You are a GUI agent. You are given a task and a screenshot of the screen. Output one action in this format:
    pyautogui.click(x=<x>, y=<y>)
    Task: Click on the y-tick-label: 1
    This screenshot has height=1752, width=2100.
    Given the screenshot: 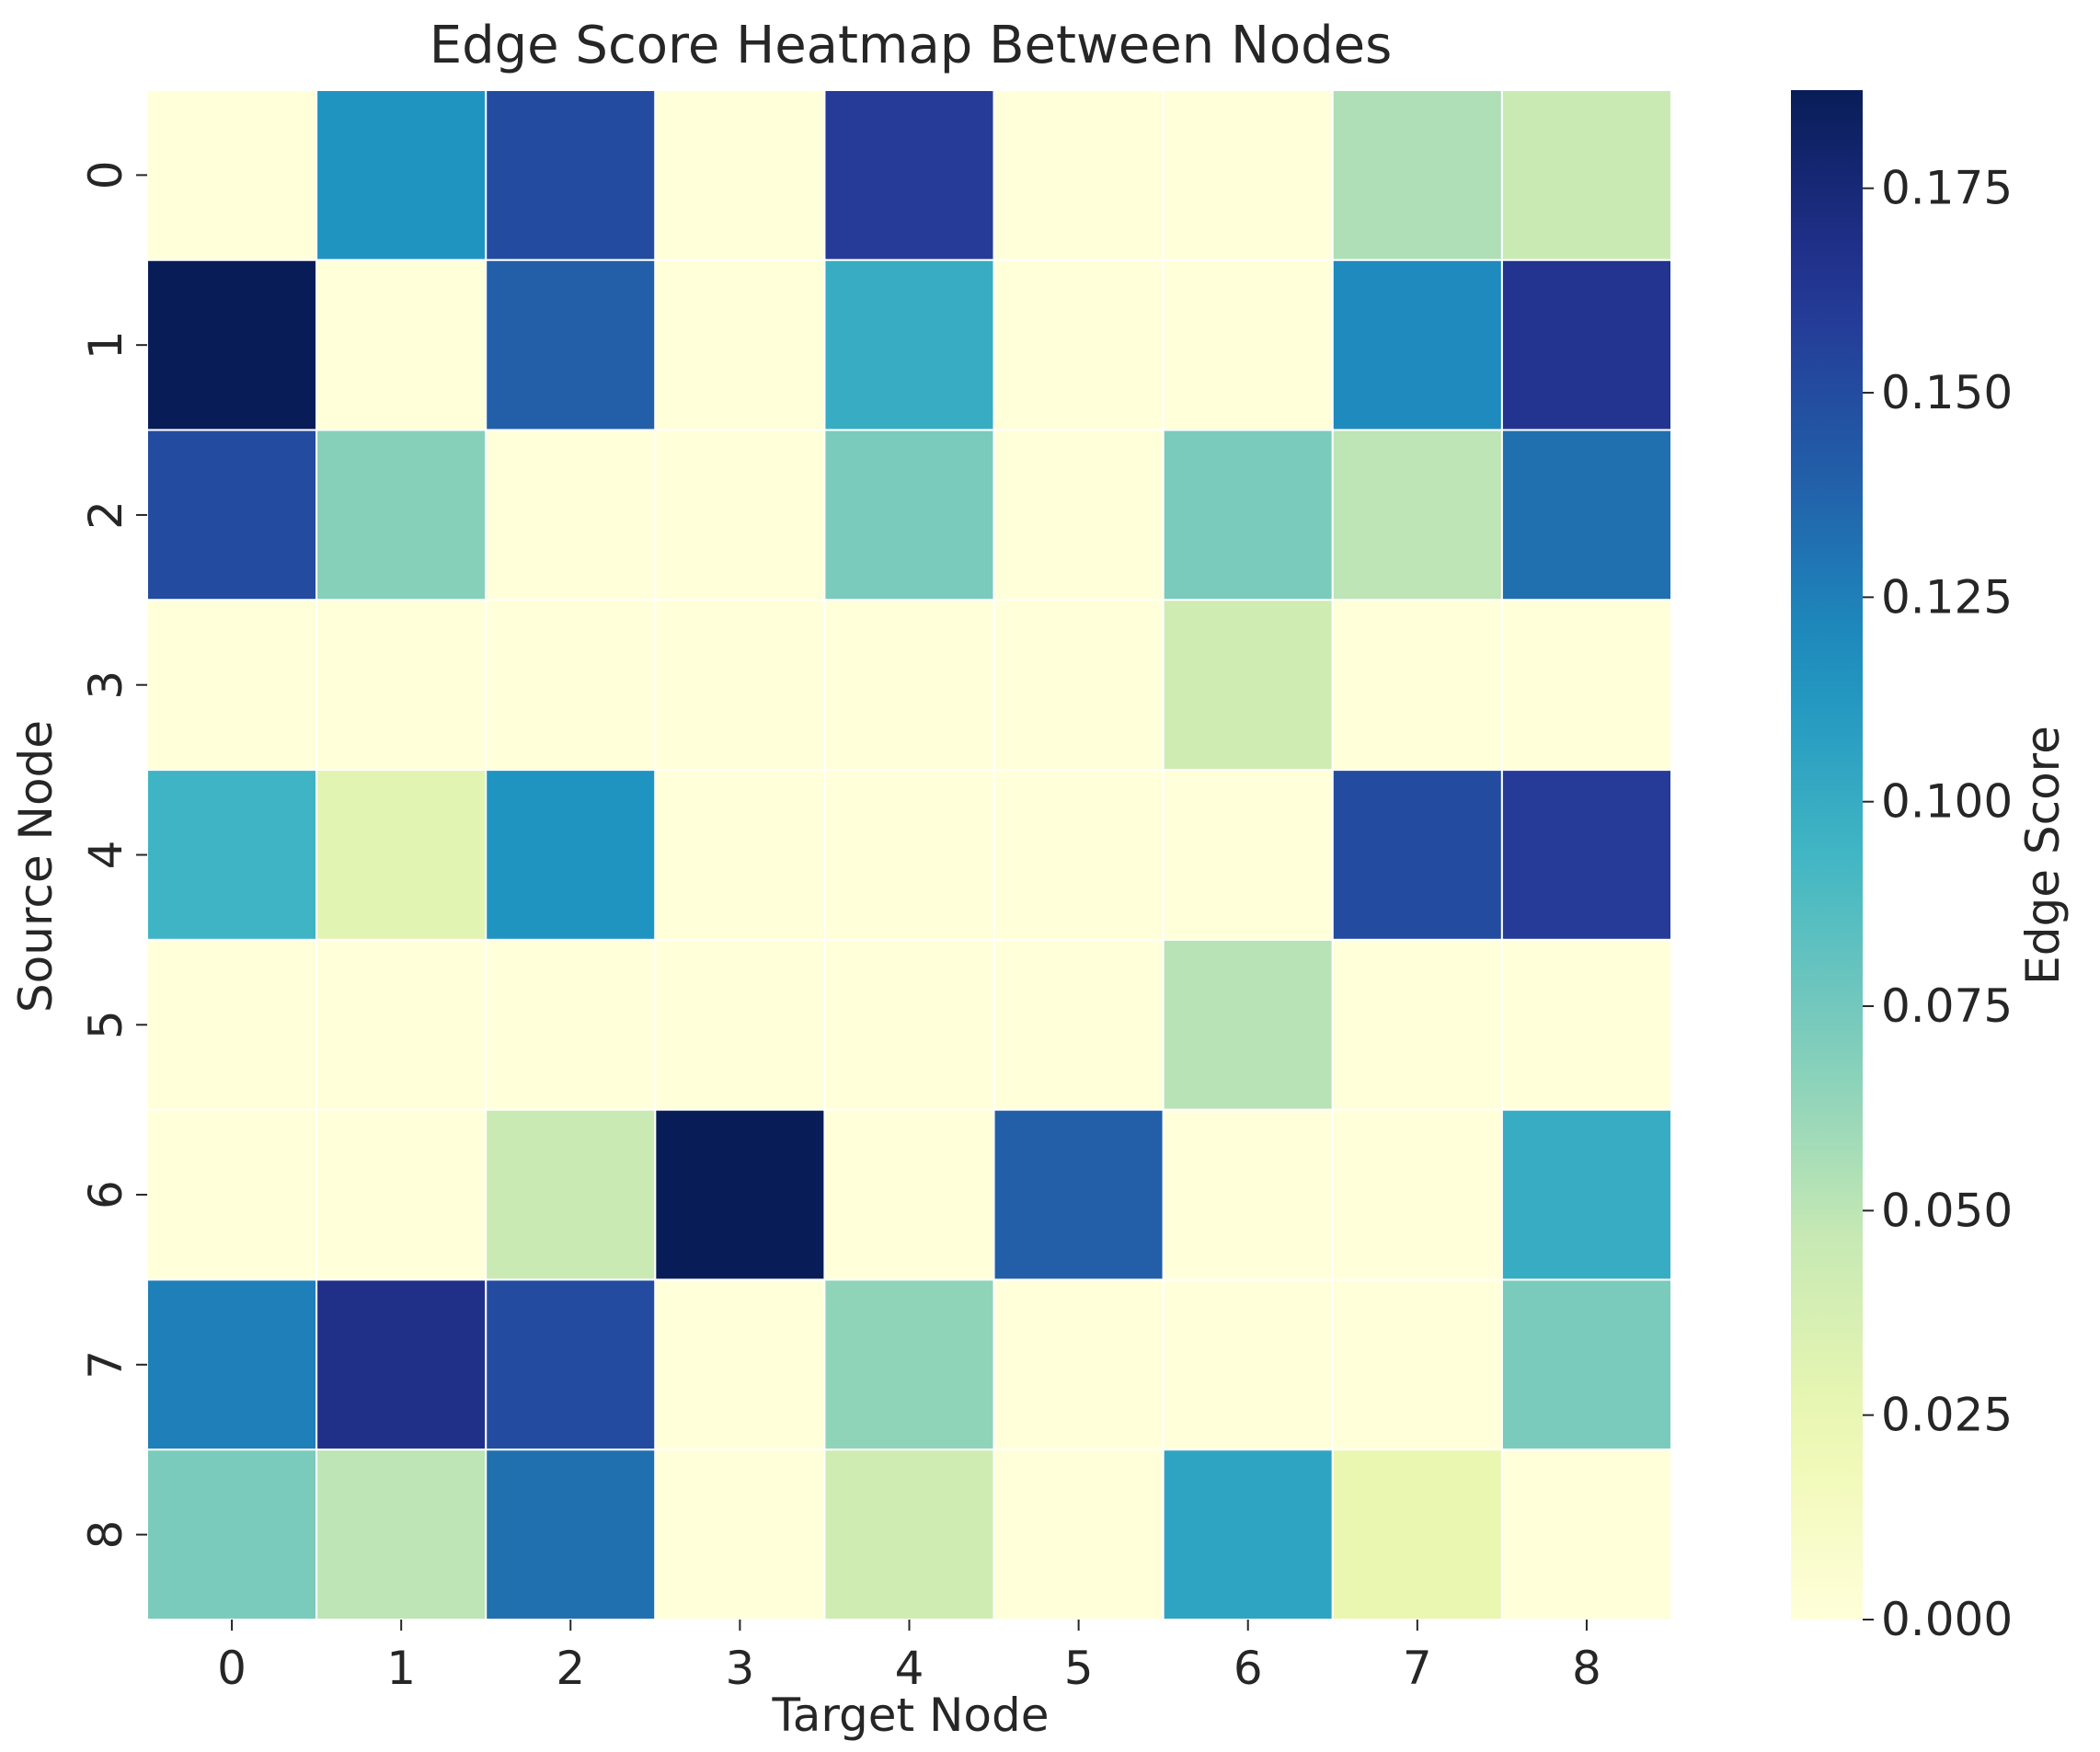 What is the action you would take?
    pyautogui.click(x=105, y=345)
    